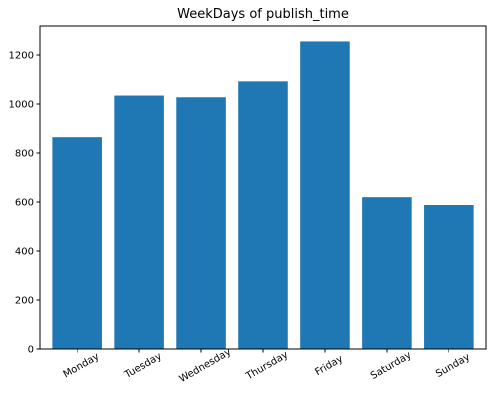 Image resolution: width=493 pixels, height=401 pixels. Describe the element at coordinates (263, 14) in the screenshot. I see `chart-title: WeekDays of publish_time` at that location.